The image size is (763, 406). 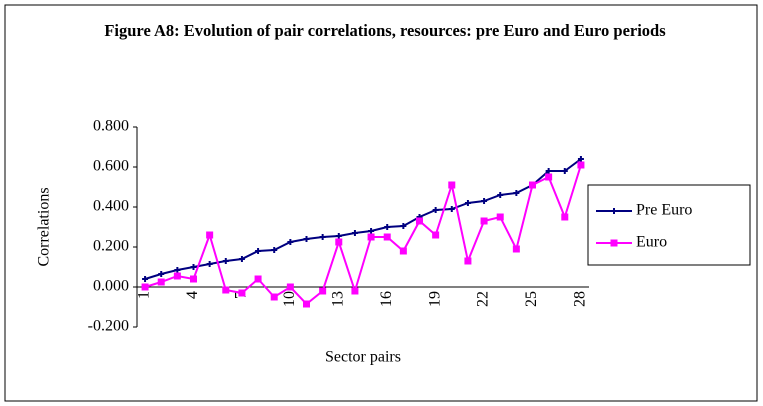 What do you see at coordinates (111, 166) in the screenshot?
I see `y-tick-label: 0.600` at bounding box center [111, 166].